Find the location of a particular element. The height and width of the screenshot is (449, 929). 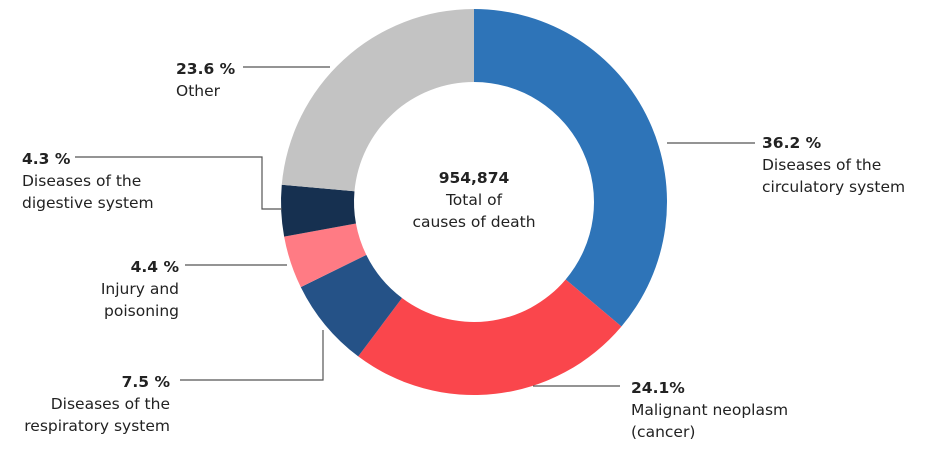

pct-label-digestive: 4.3 % is located at coordinates (46, 159).